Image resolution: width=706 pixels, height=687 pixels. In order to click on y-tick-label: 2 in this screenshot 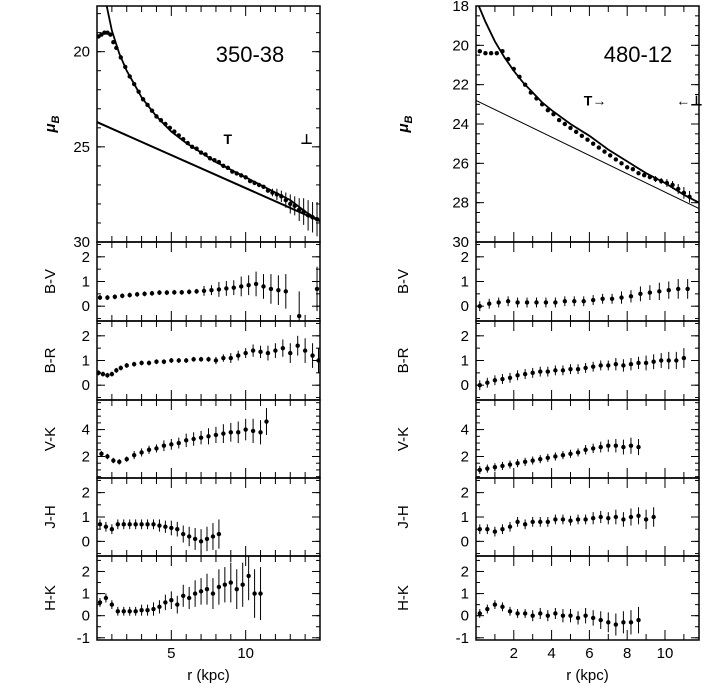, I will do `click(465, 257)`.